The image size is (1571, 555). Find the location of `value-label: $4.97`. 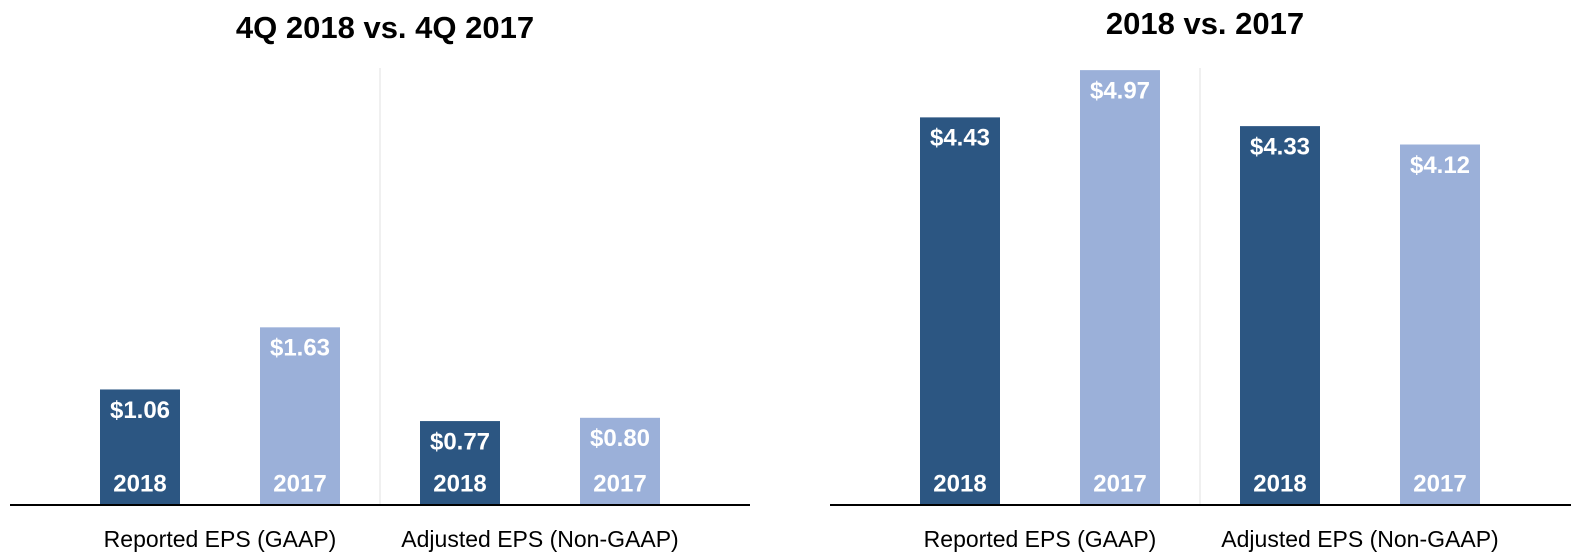

value-label: $4.97 is located at coordinates (1120, 90).